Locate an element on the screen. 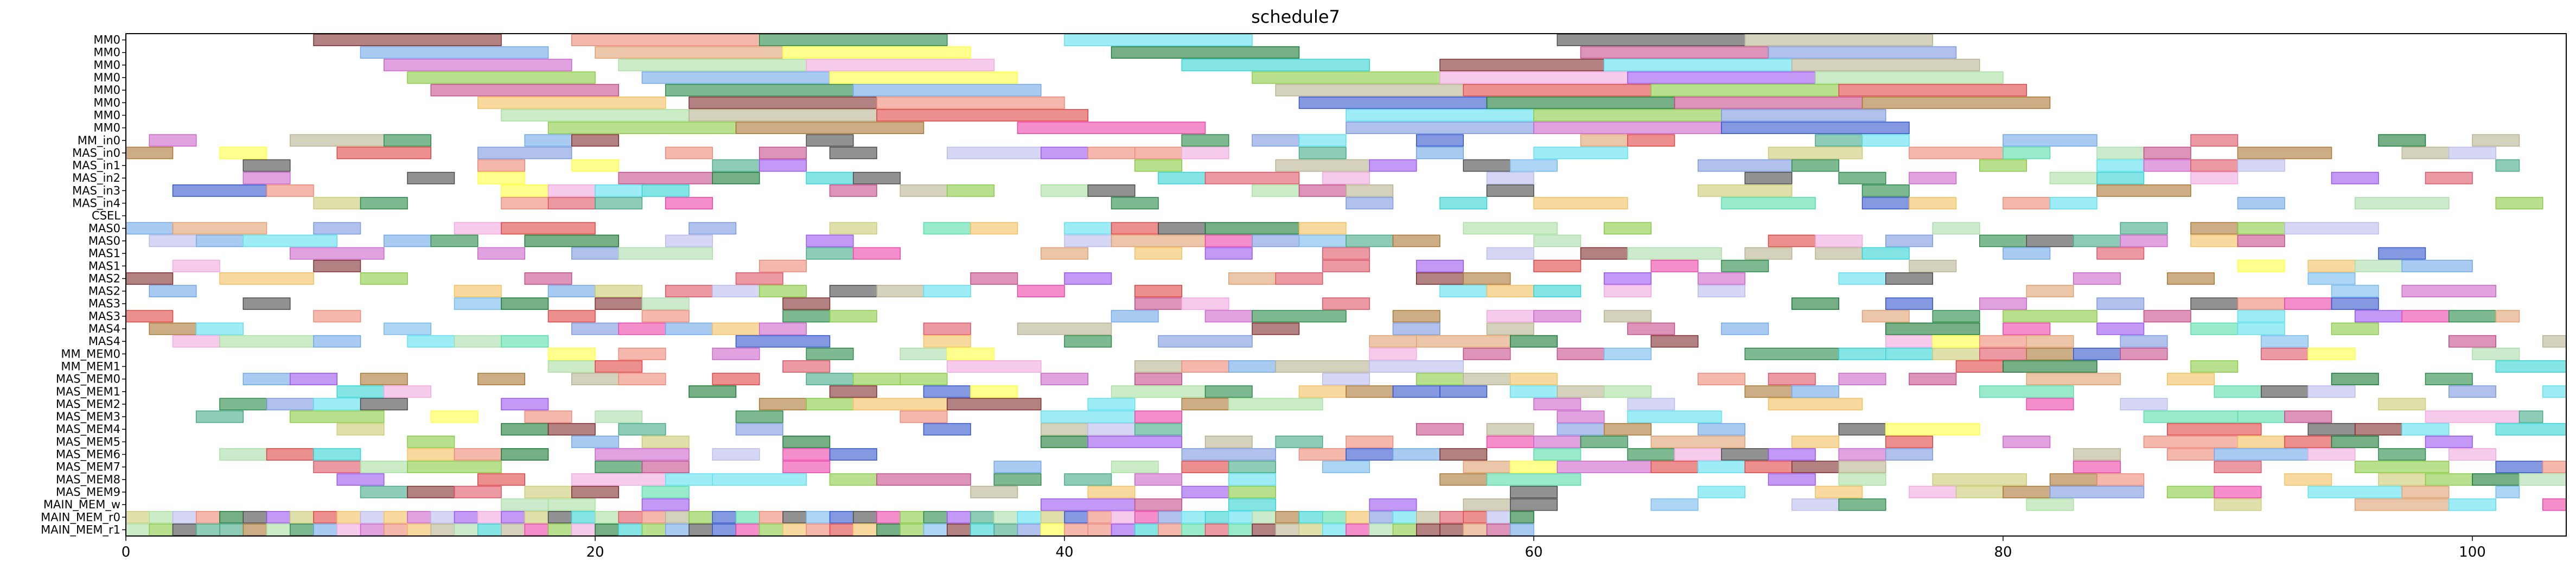 The height and width of the screenshot is (574, 2576). y-tick-label: MAS_in1 is located at coordinates (96, 166).